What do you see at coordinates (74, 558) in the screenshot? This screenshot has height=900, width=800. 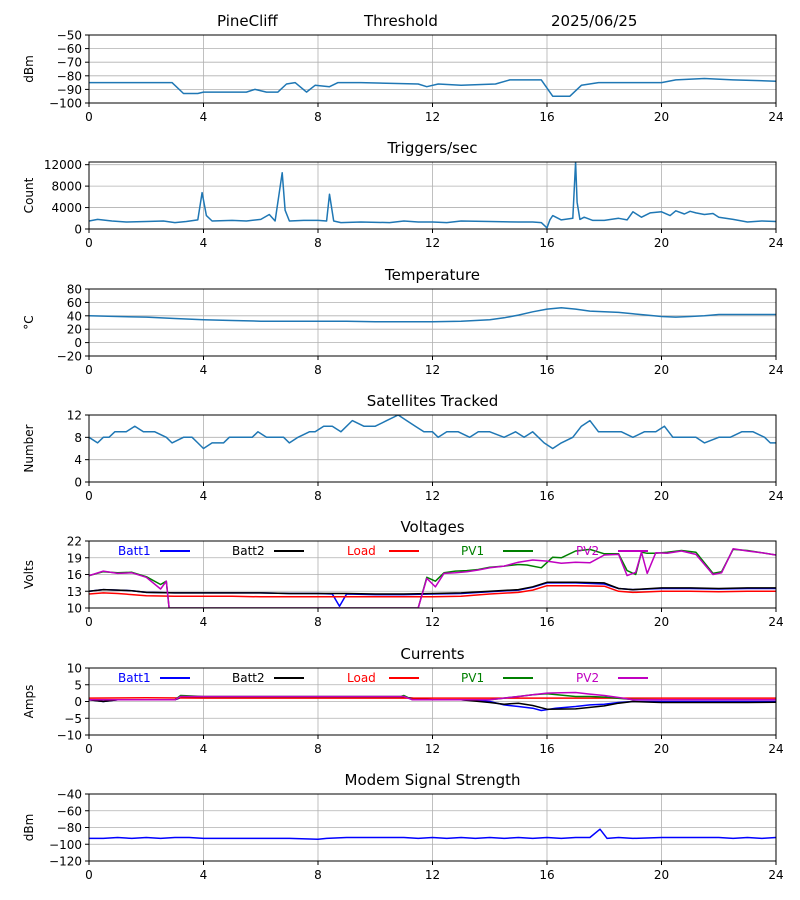 I see `y-tick-label: 19` at bounding box center [74, 558].